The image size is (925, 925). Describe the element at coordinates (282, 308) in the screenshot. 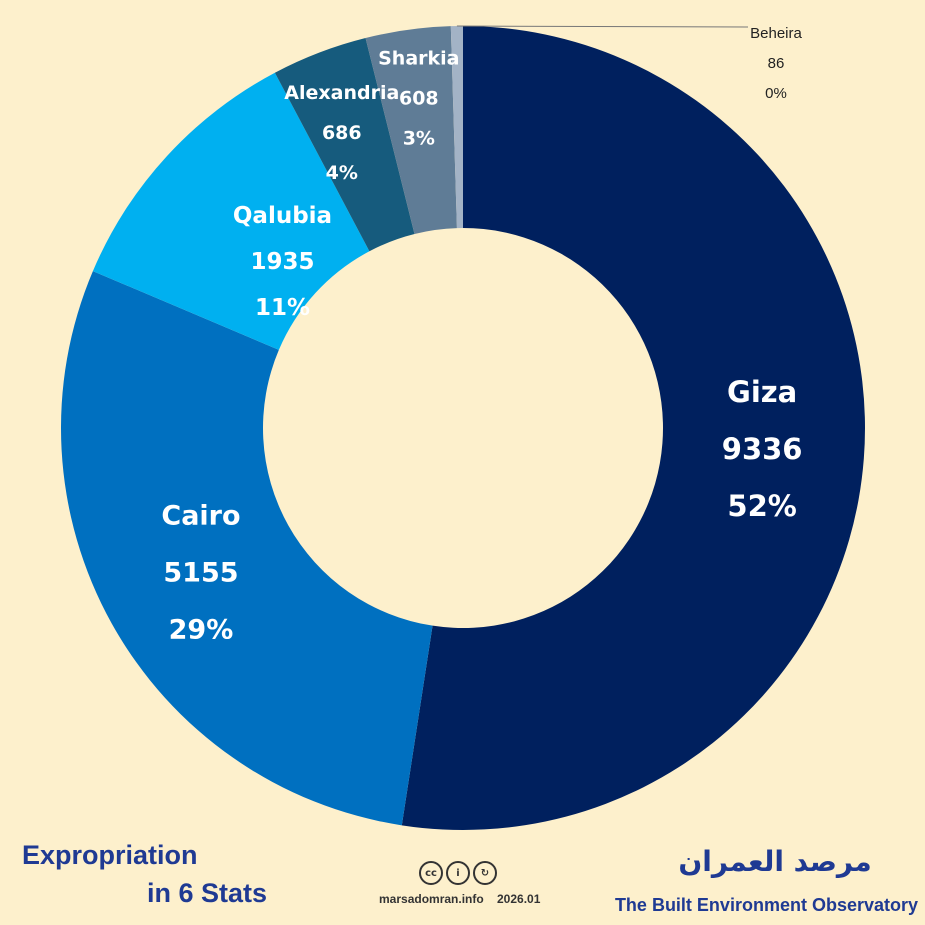

I see `slice-label-qalubia-percent: 11%` at that location.